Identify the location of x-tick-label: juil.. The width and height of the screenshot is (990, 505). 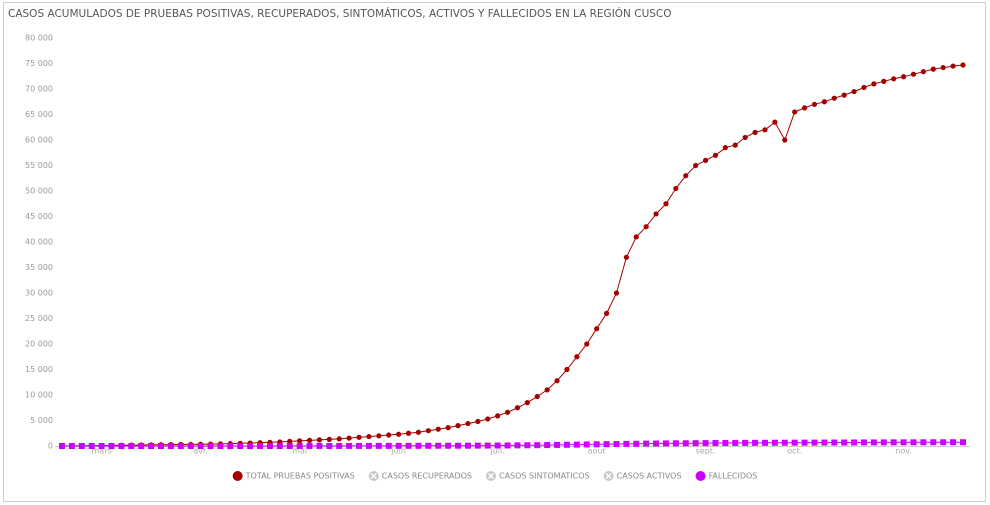
(497, 451).